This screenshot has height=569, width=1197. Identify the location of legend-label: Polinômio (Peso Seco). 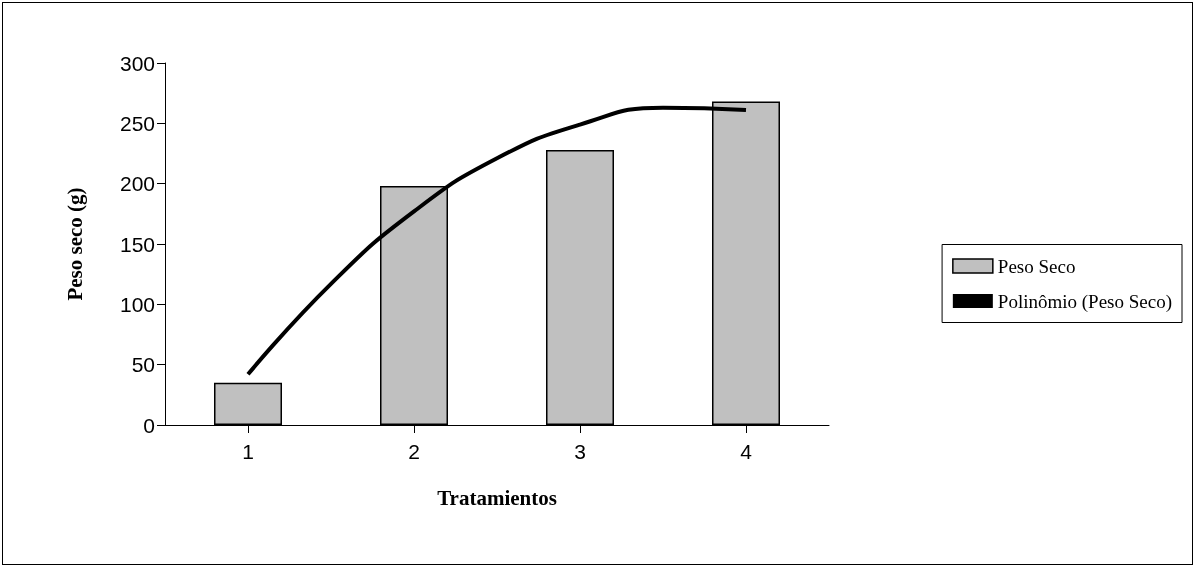
(1085, 301).